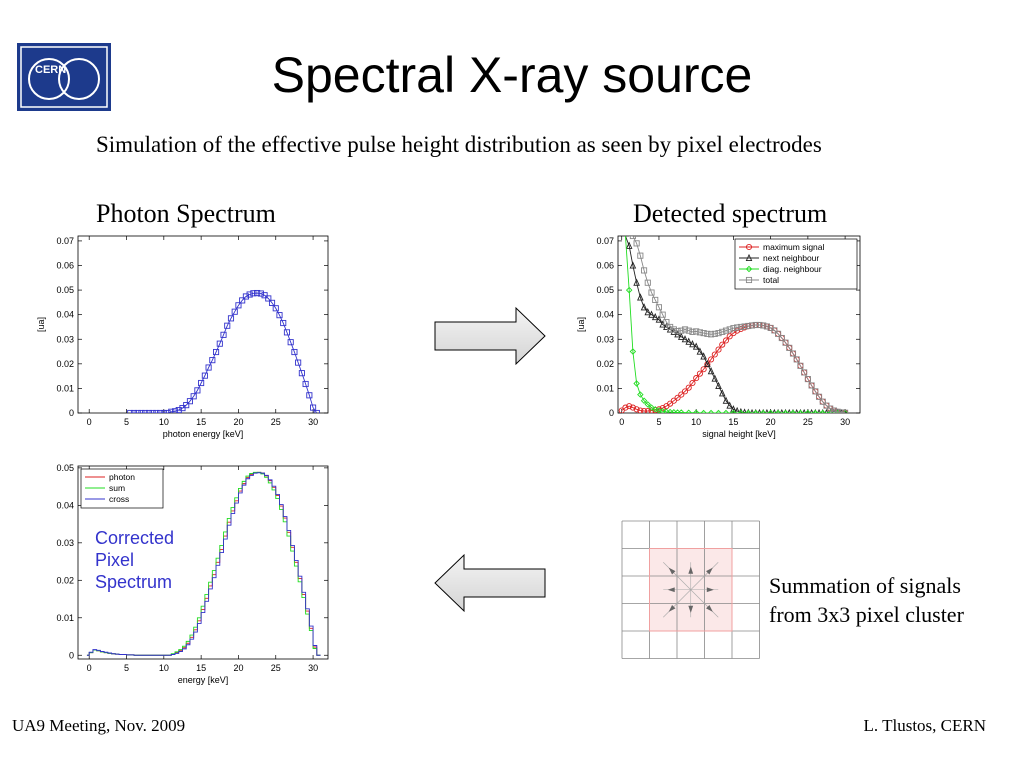  I want to click on corrected-label-line-1: Corrected, so click(135, 538).